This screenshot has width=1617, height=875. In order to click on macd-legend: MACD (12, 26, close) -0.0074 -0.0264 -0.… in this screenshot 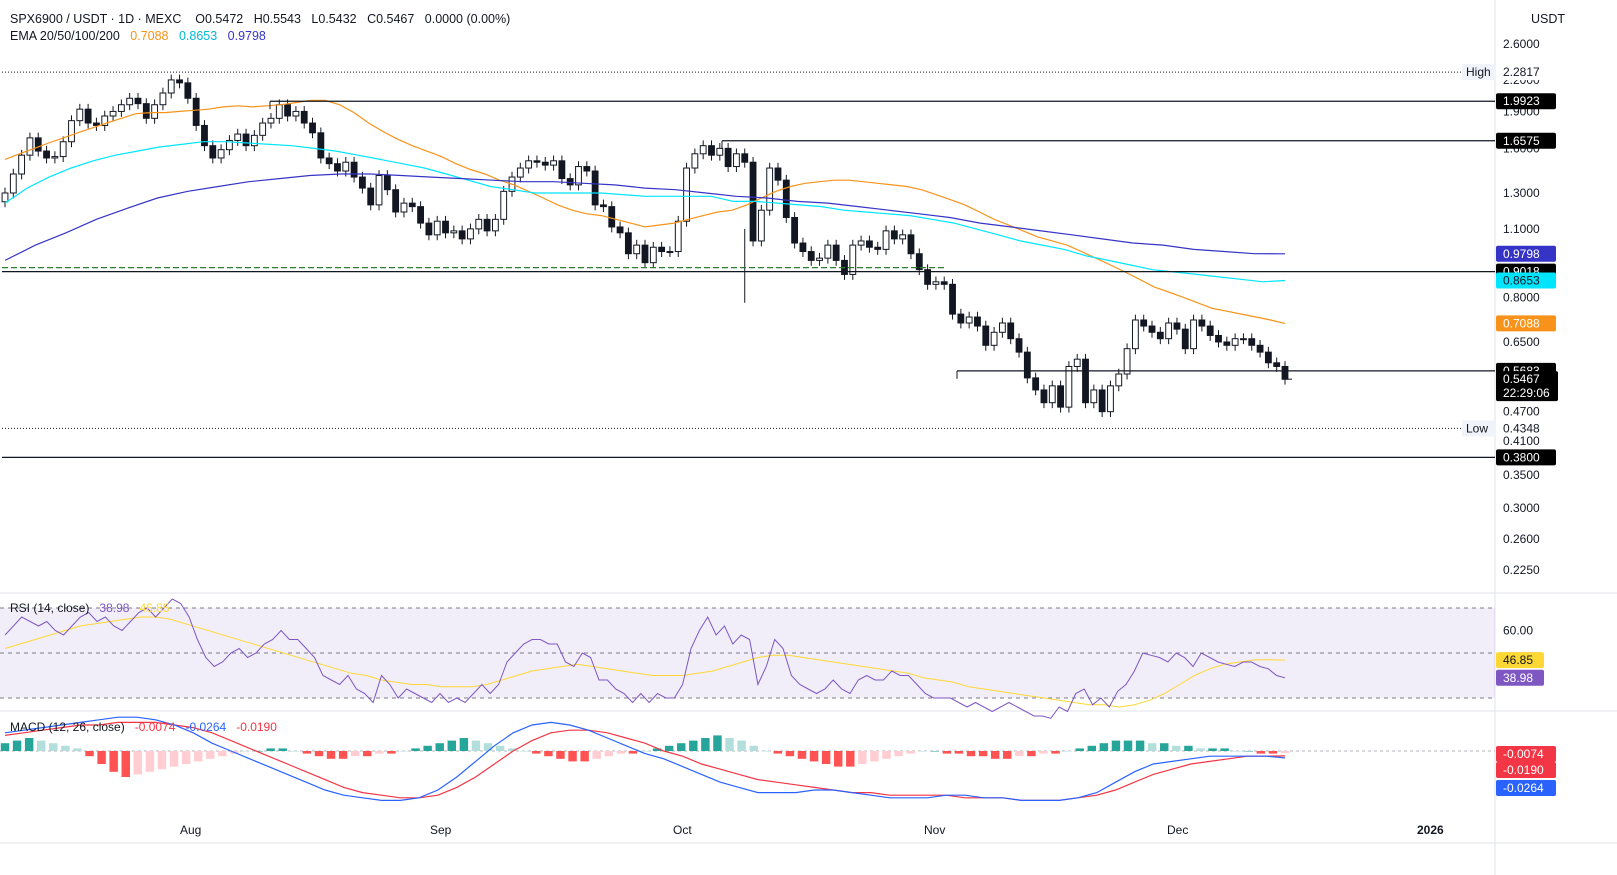, I will do `click(143, 727)`.